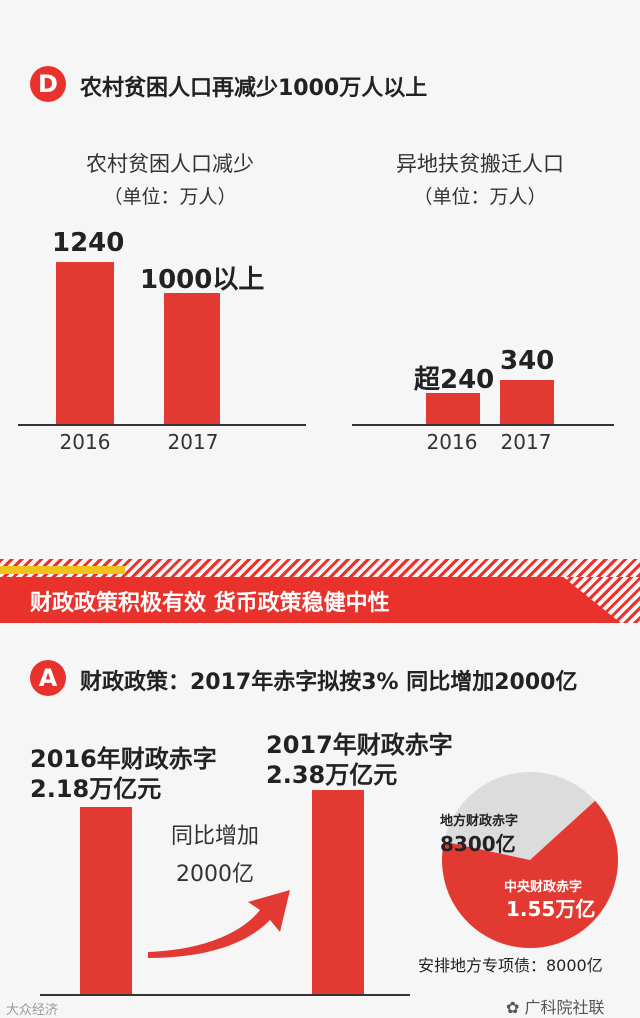  Describe the element at coordinates (219, 924) in the screenshot. I see `increase-arrow-icon` at that location.